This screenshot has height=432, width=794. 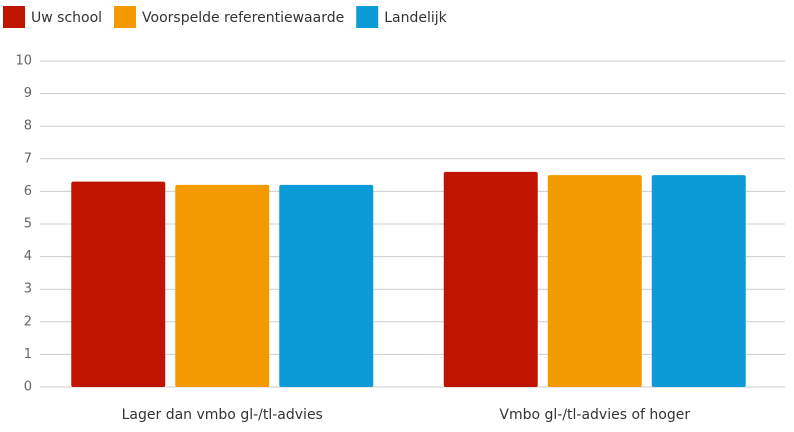 I want to click on legend-label: Voorspelde referentiewaarde, so click(x=243, y=18).